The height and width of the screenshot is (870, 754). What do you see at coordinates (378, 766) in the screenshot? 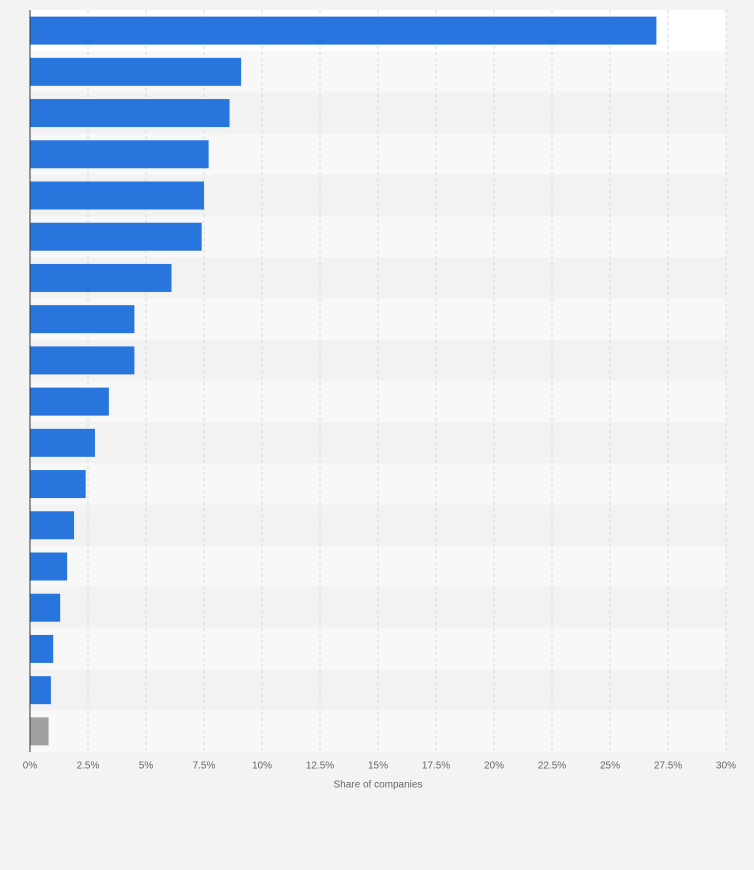
I see `x-tick-label: 15%` at bounding box center [378, 766].